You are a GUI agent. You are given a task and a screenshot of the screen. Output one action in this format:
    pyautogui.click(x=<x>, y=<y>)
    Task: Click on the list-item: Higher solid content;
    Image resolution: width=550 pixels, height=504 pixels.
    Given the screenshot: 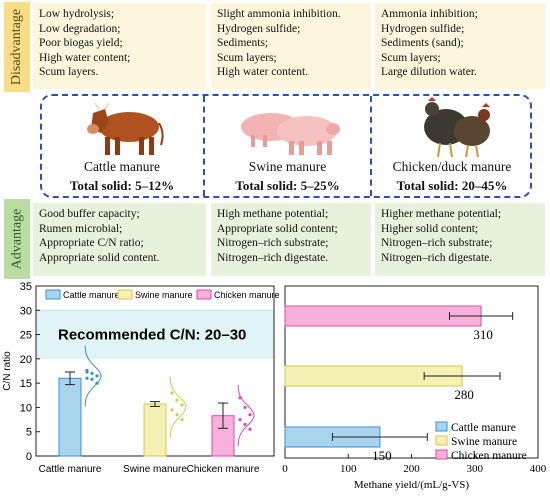 What is the action you would take?
    pyautogui.click(x=430, y=228)
    